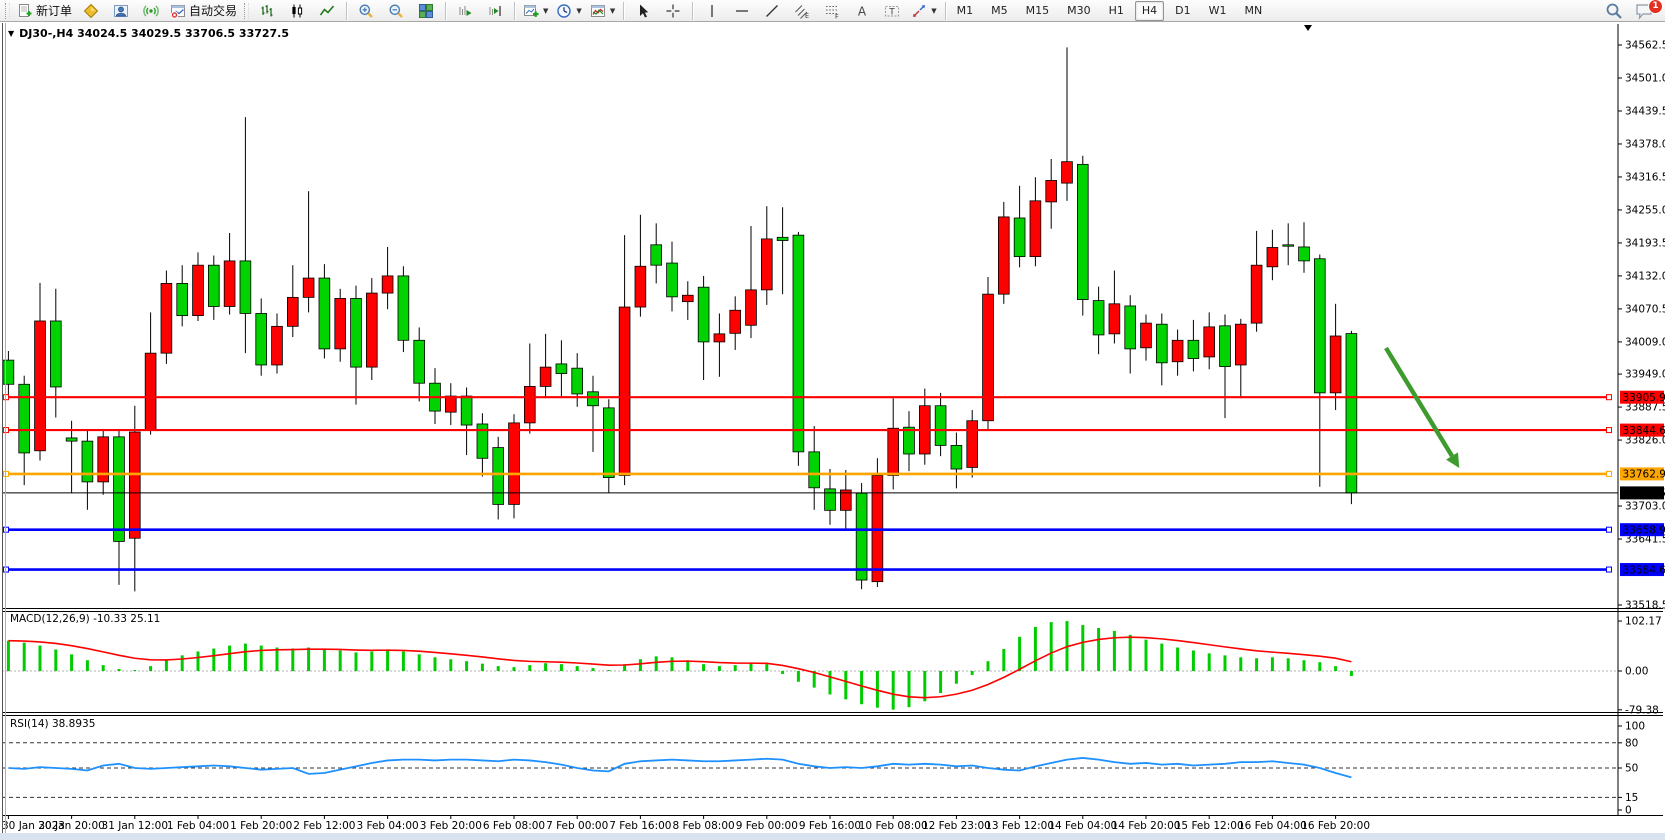 The height and width of the screenshot is (840, 1665). What do you see at coordinates (602, 11) in the screenshot?
I see `indicators-button: ▼` at bounding box center [602, 11].